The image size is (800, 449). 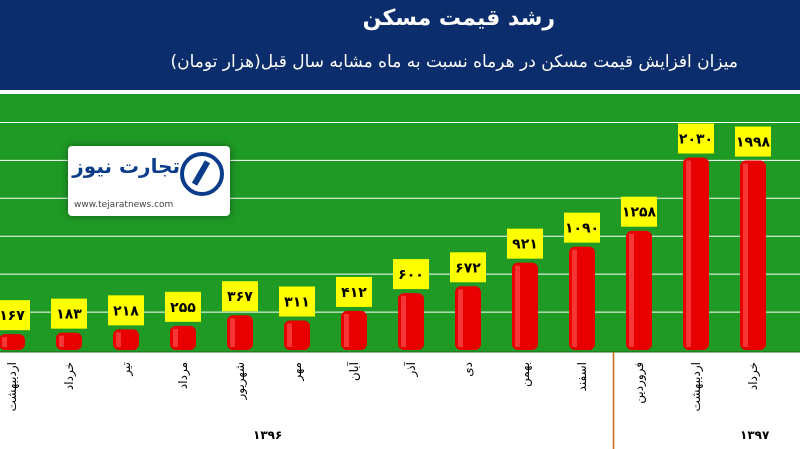 I want to click on category-label: مهر, so click(x=297, y=372).